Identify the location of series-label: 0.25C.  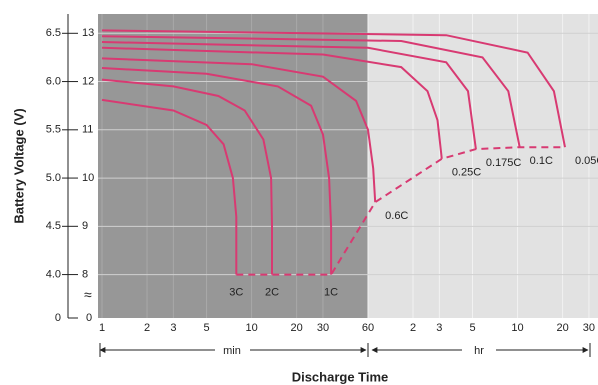
(466, 173).